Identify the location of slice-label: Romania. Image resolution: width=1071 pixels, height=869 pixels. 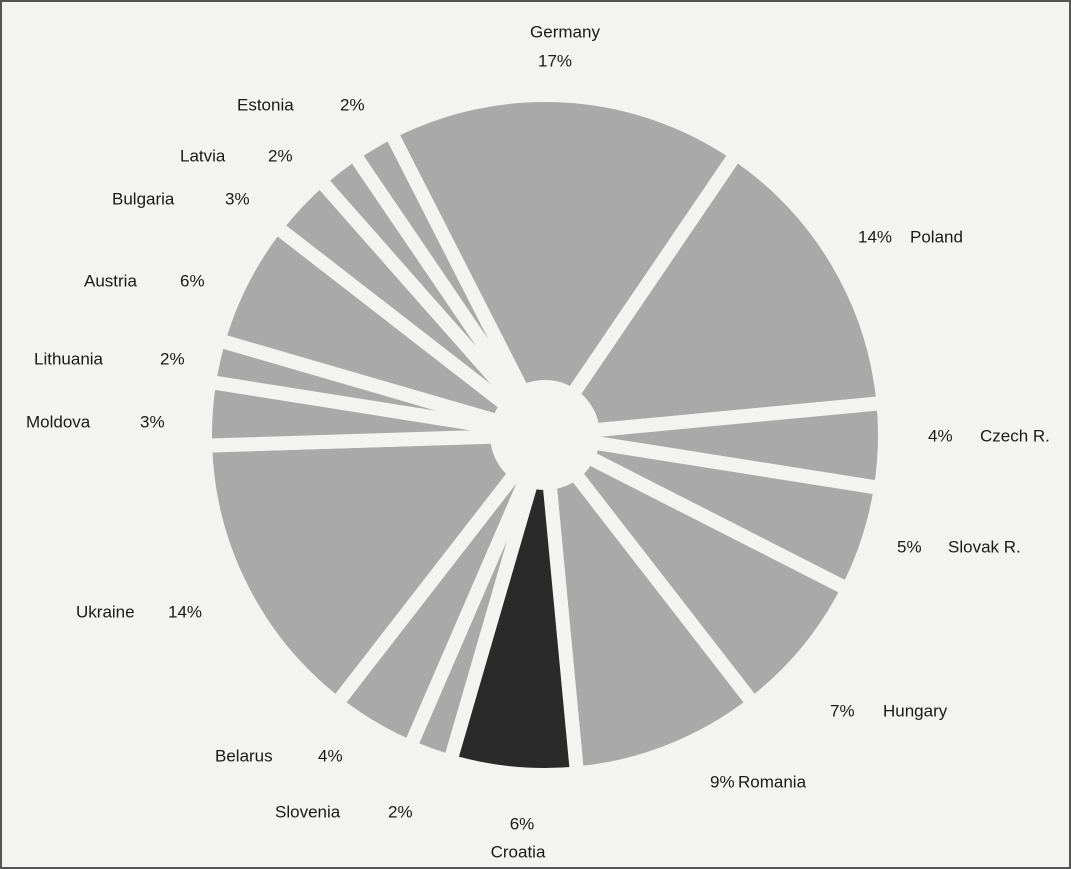
(772, 781).